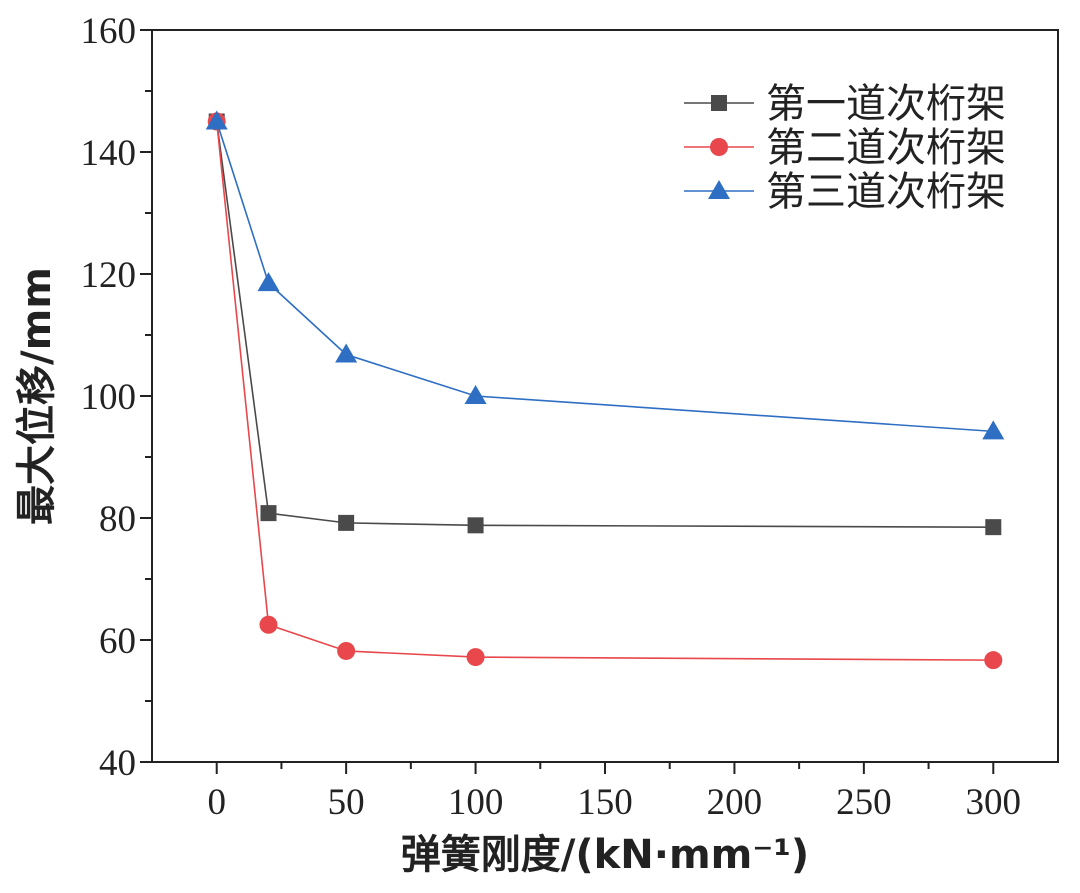 The image size is (1080, 893). What do you see at coordinates (605, 802) in the screenshot?
I see `x-tick-label: 150` at bounding box center [605, 802].